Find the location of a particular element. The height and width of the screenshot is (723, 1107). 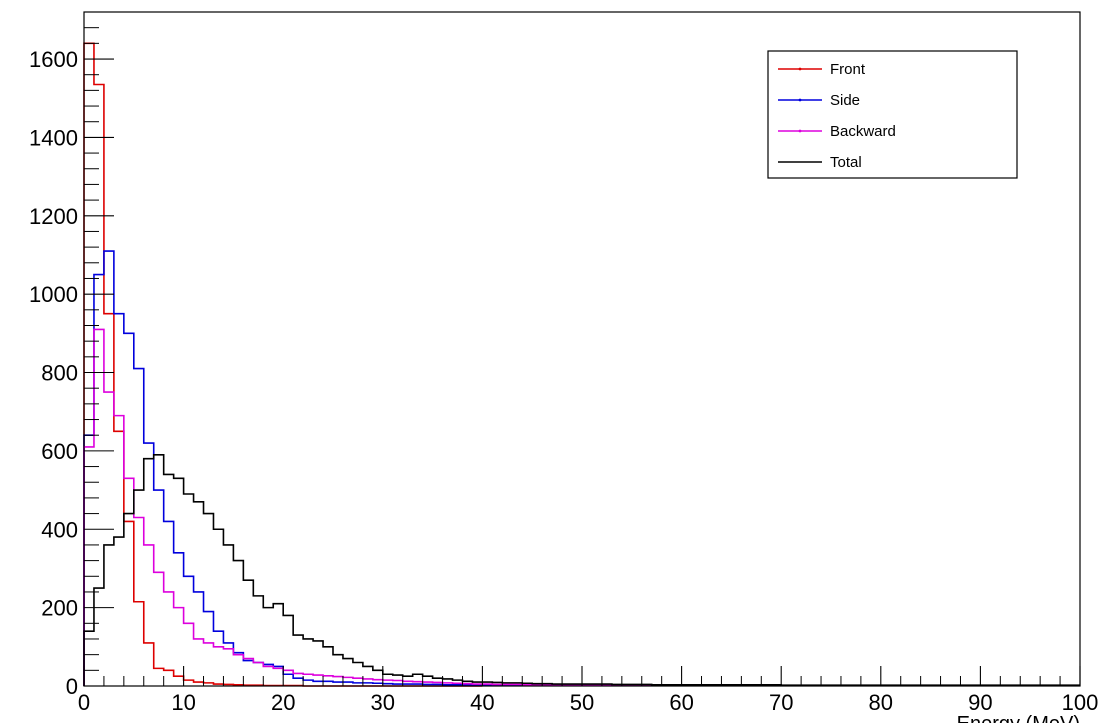

y-tick-label: 200 is located at coordinates (59, 608).